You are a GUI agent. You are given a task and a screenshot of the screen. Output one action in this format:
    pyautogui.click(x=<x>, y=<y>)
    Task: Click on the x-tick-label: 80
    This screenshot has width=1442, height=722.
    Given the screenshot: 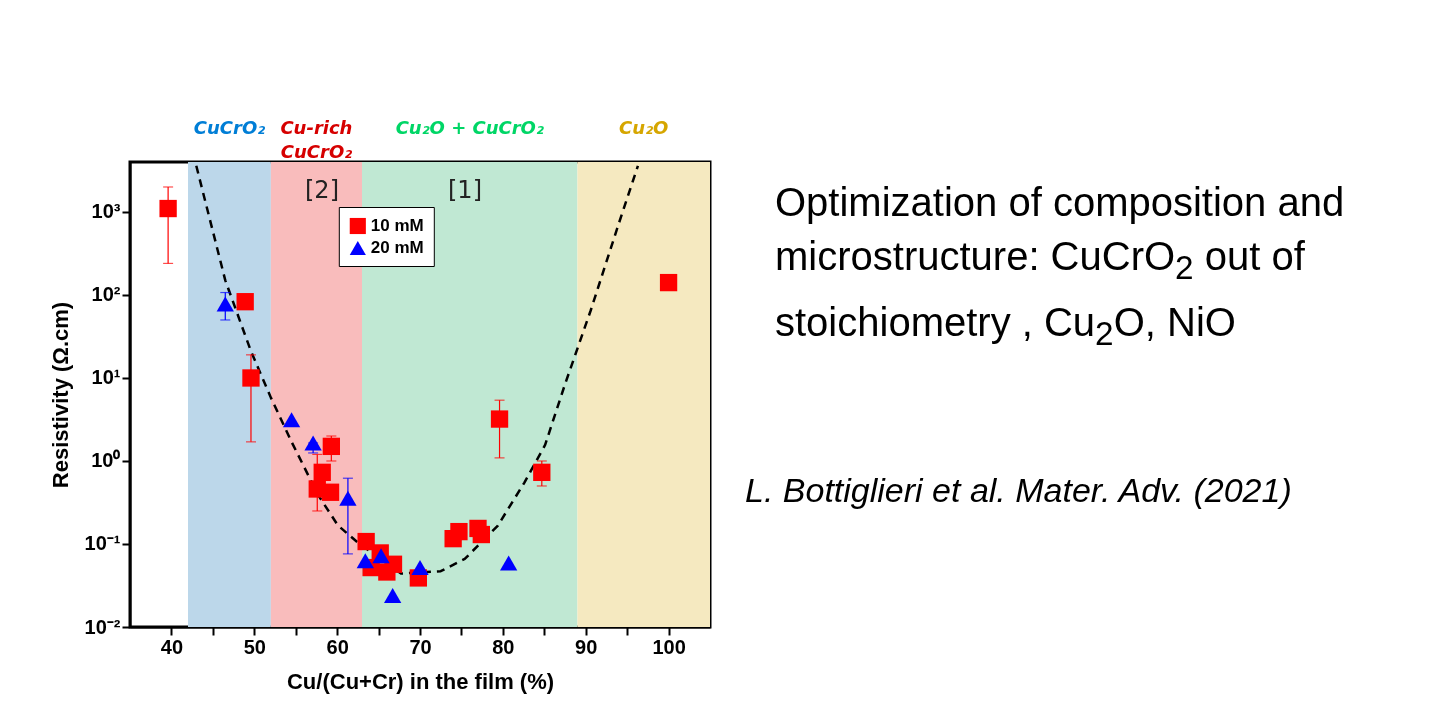 What is the action you would take?
    pyautogui.click(x=503, y=646)
    